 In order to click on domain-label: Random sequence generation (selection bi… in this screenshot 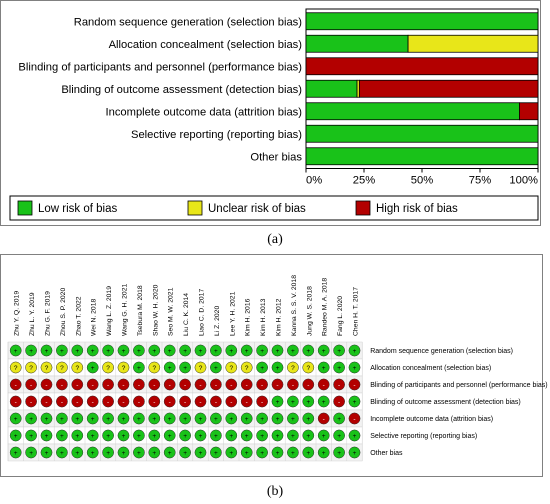, I will do `click(441, 351)`.